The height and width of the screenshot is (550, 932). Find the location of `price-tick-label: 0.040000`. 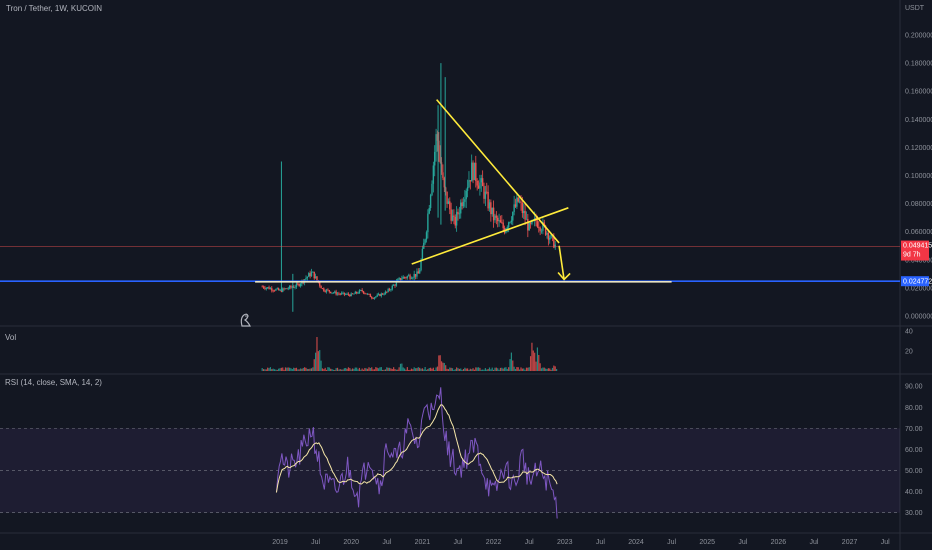

price-tick-label: 0.040000 is located at coordinates (918, 260).